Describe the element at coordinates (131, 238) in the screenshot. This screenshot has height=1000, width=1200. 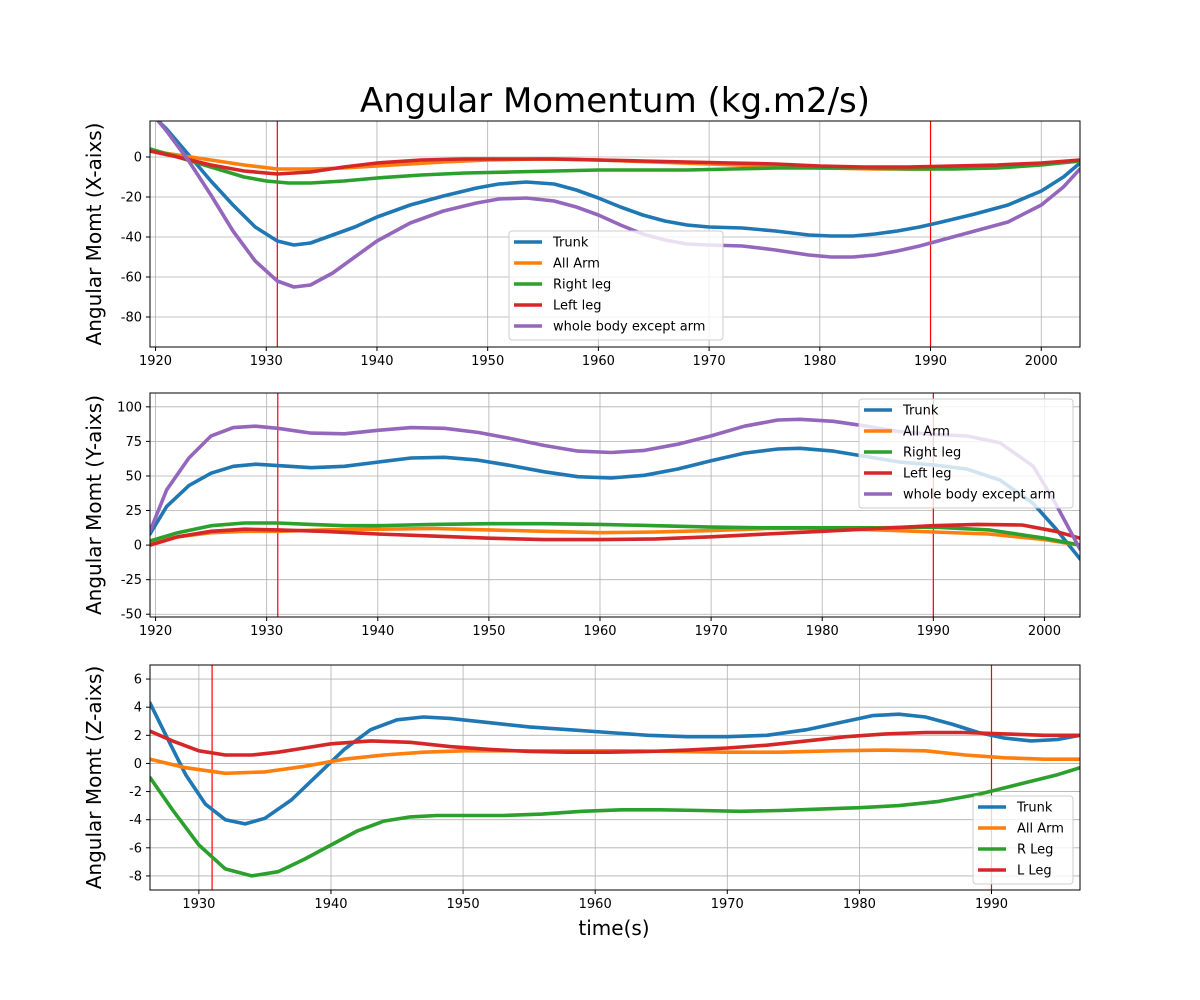
I see `y-tick-label: -40` at that location.